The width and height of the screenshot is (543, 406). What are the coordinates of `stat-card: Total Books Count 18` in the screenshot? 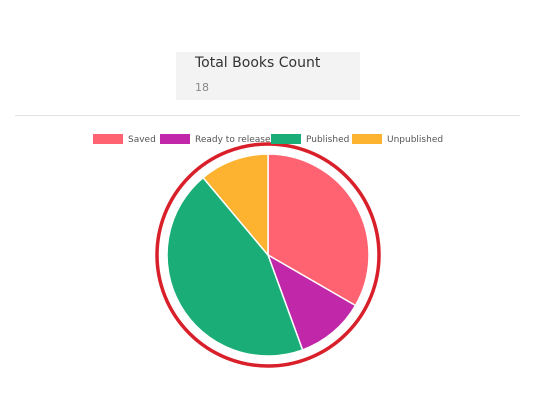 It's located at (268, 76).